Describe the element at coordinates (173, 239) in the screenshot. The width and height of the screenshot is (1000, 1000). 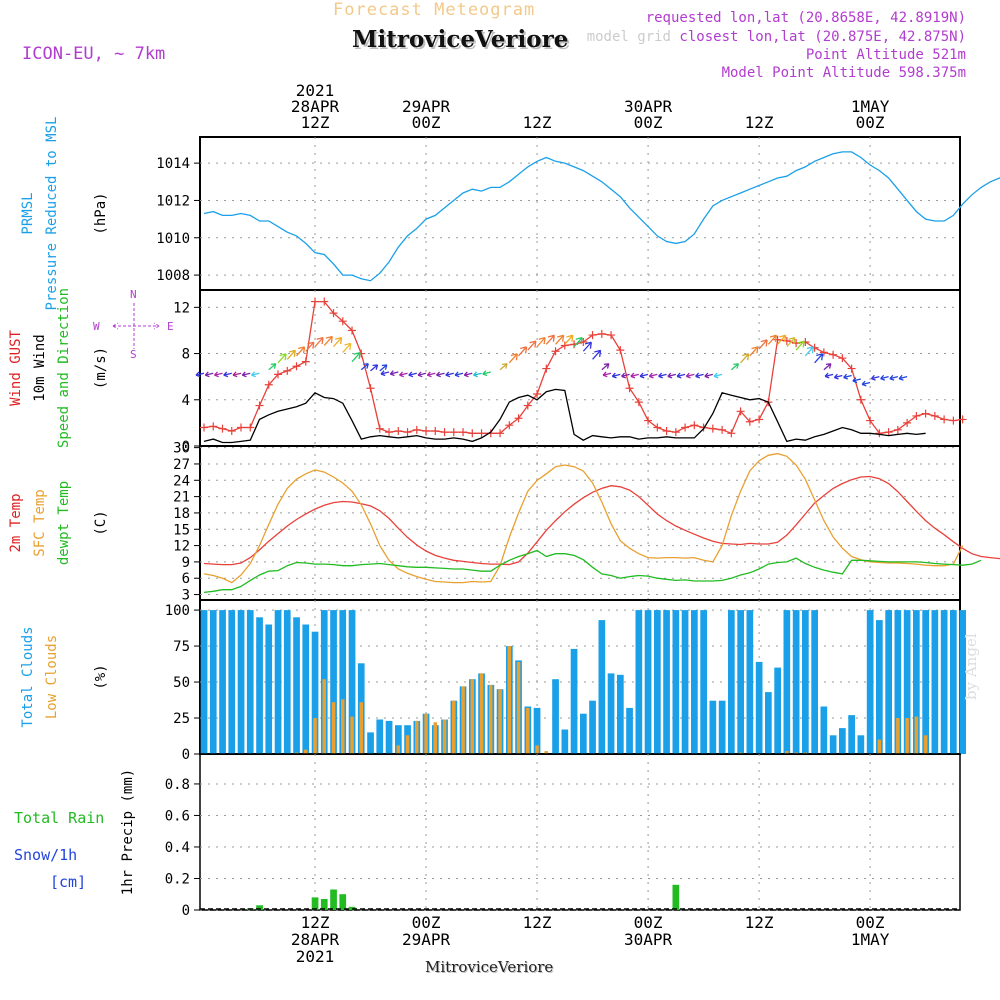
I see `y-tick-label: 1010` at that location.